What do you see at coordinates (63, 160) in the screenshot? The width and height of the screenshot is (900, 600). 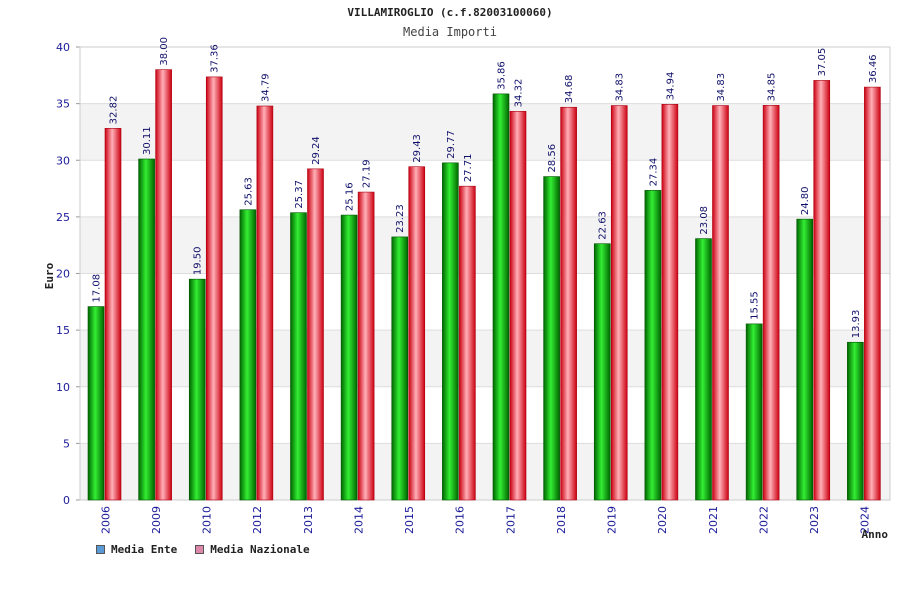 I see `y-tick-label: 30` at bounding box center [63, 160].